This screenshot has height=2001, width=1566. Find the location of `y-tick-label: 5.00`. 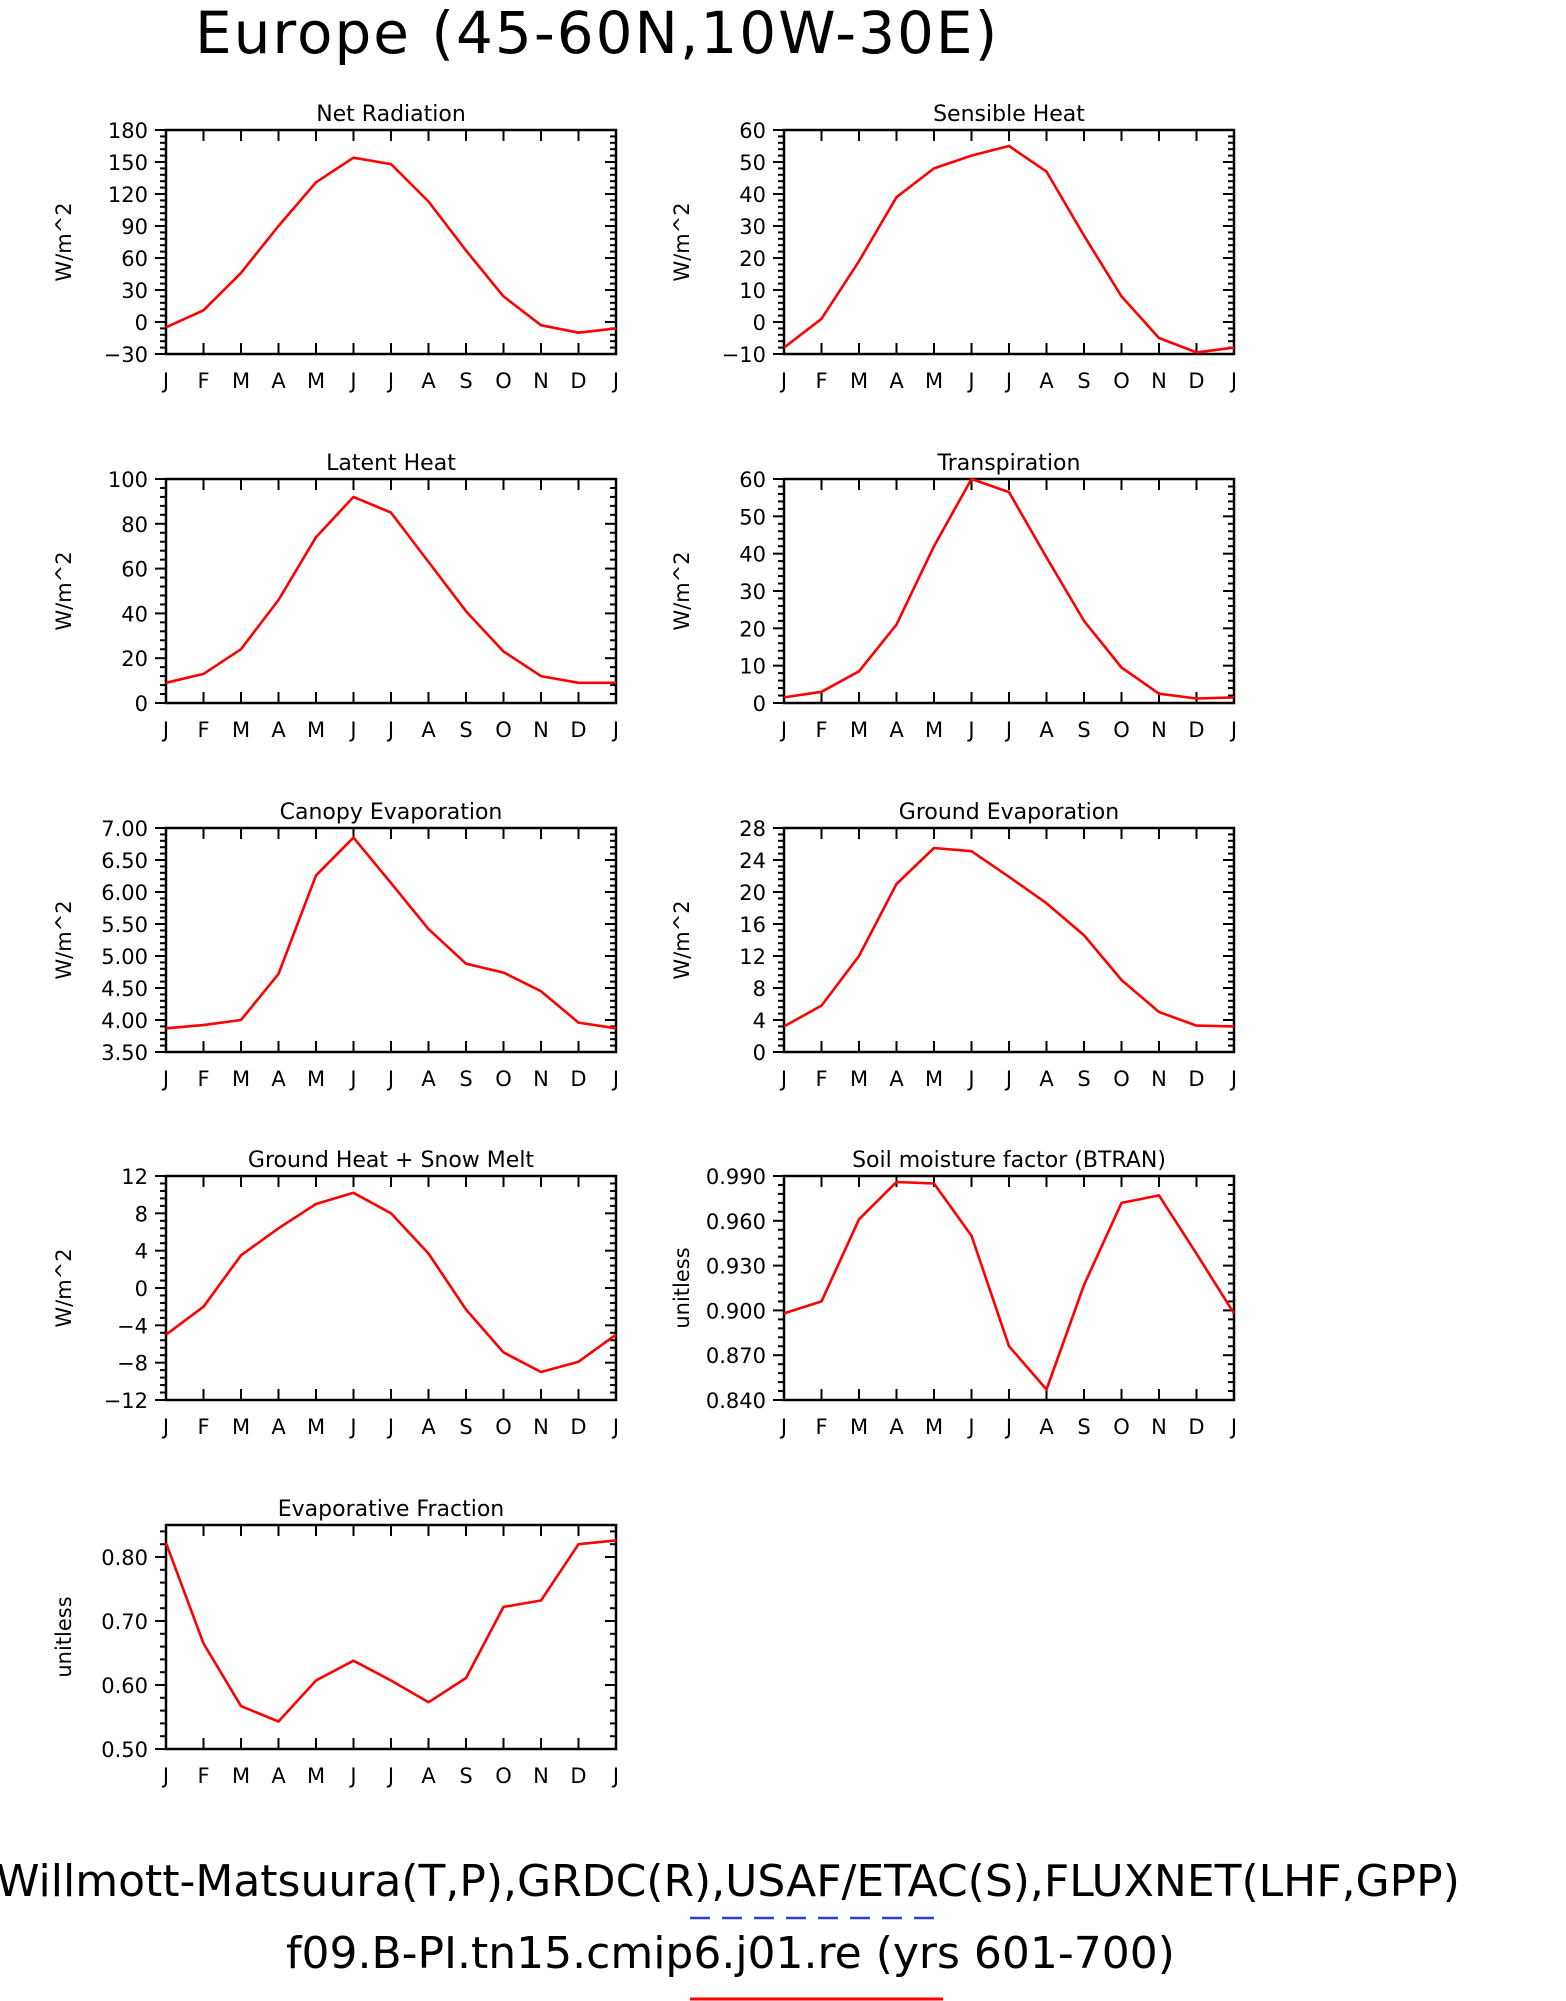

y-tick-label: 5.00 is located at coordinates (124, 957).